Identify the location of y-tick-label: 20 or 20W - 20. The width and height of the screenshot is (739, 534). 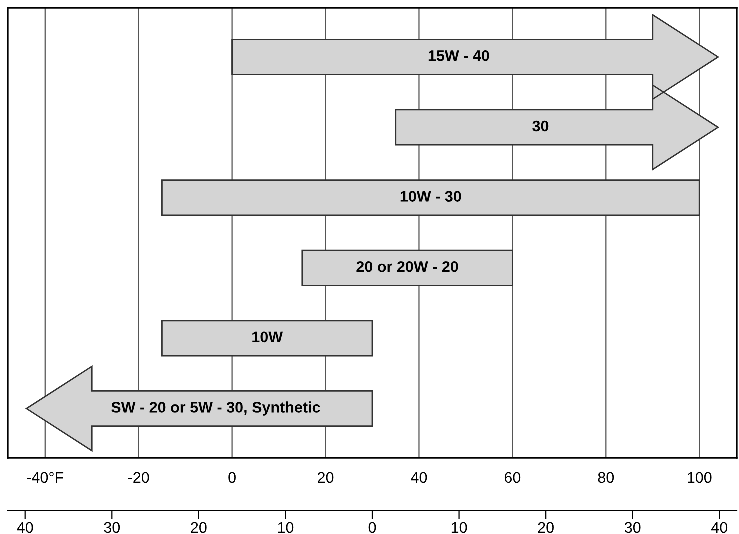
(407, 266).